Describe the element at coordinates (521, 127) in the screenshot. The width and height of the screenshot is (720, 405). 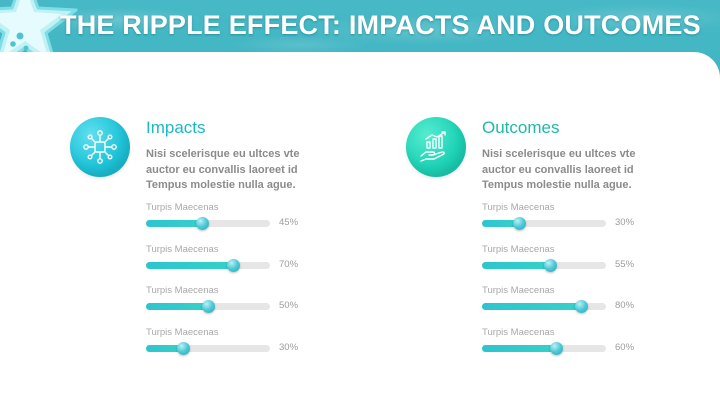
I see `outcomes-heading: Outcomes` at that location.